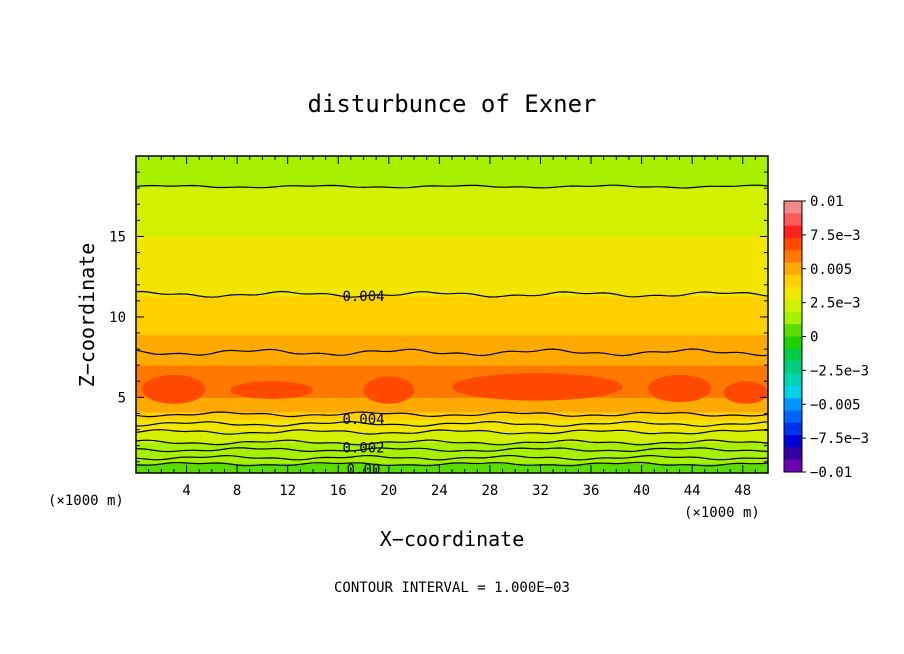  Describe the element at coordinates (540, 491) in the screenshot. I see `x-tick-label: 32` at that location.